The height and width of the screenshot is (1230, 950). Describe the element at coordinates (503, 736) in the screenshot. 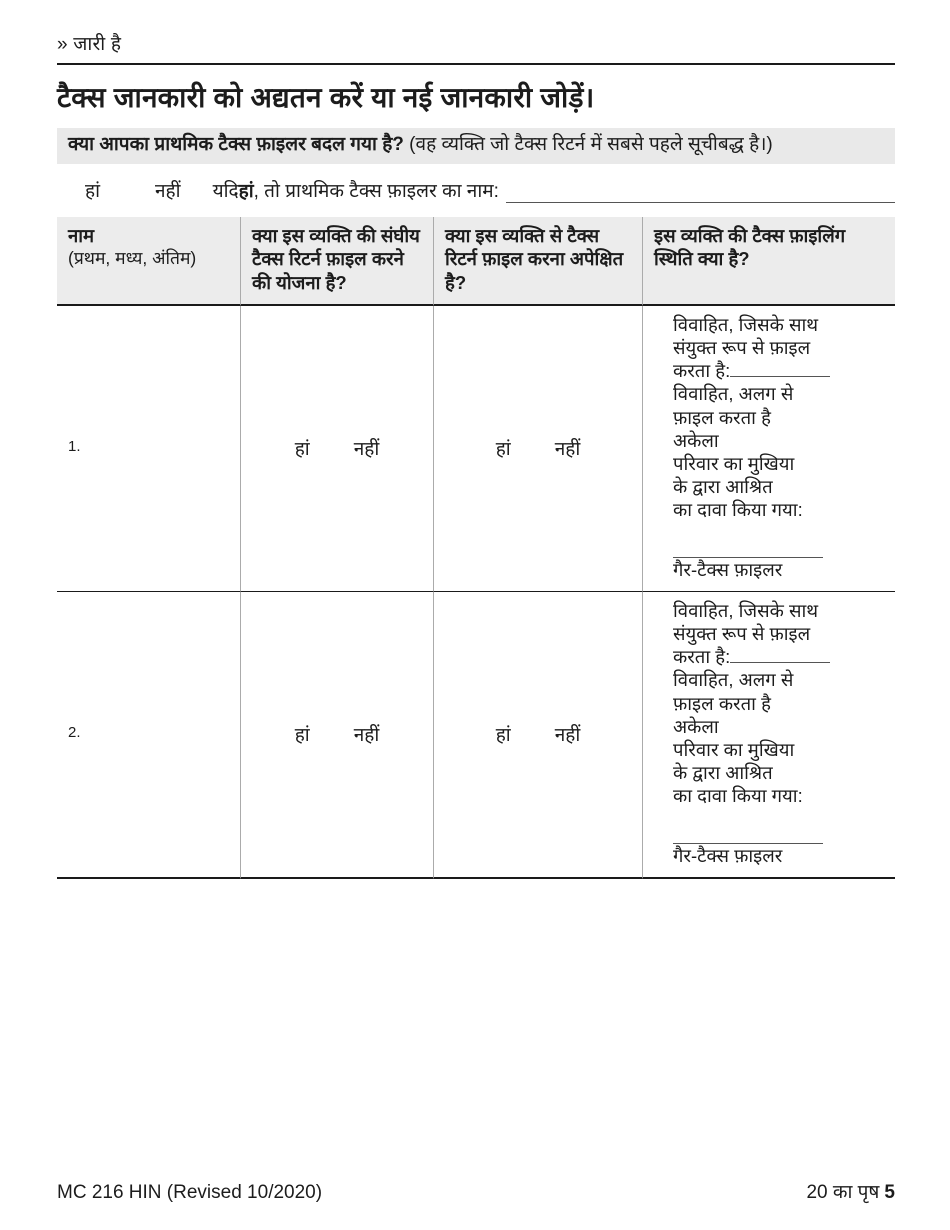

I see `row-2-required-yes-option: हां` at that location.